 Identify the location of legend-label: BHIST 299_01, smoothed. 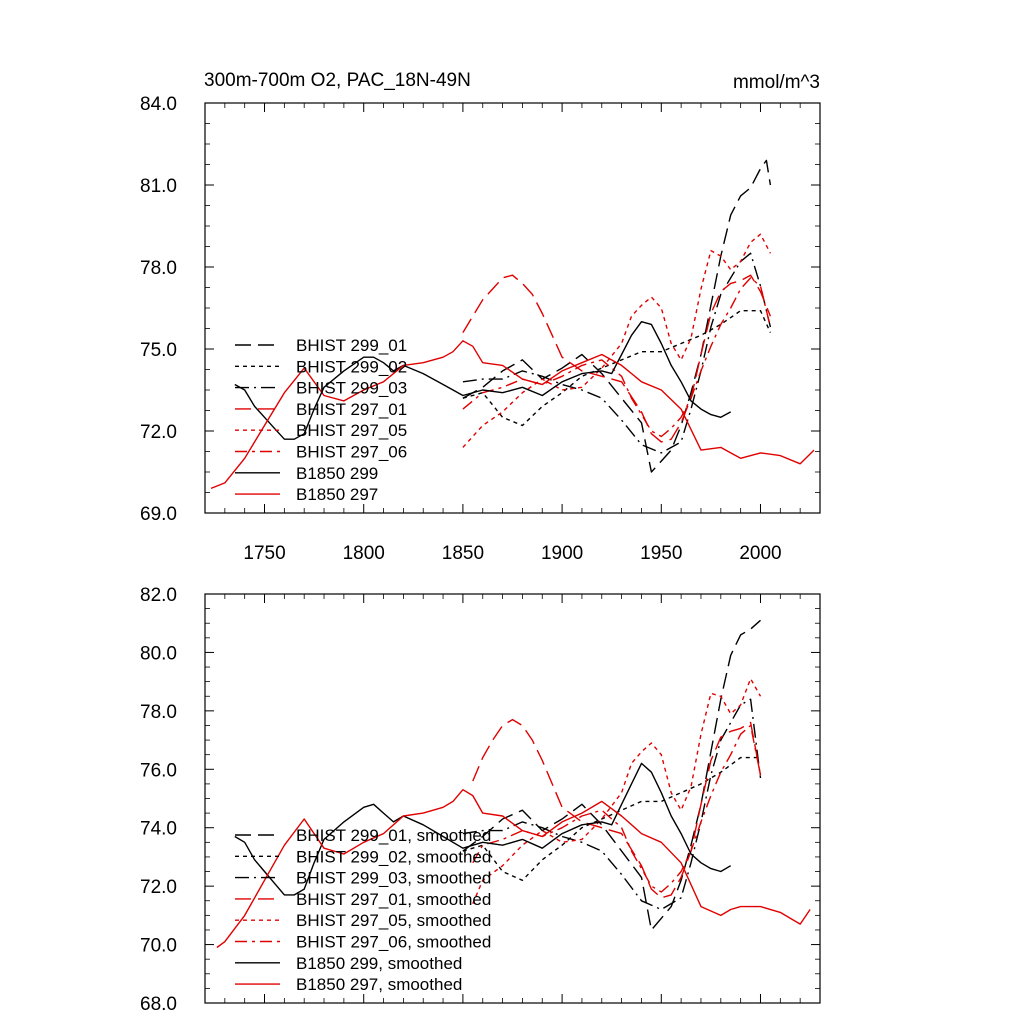
(393, 835).